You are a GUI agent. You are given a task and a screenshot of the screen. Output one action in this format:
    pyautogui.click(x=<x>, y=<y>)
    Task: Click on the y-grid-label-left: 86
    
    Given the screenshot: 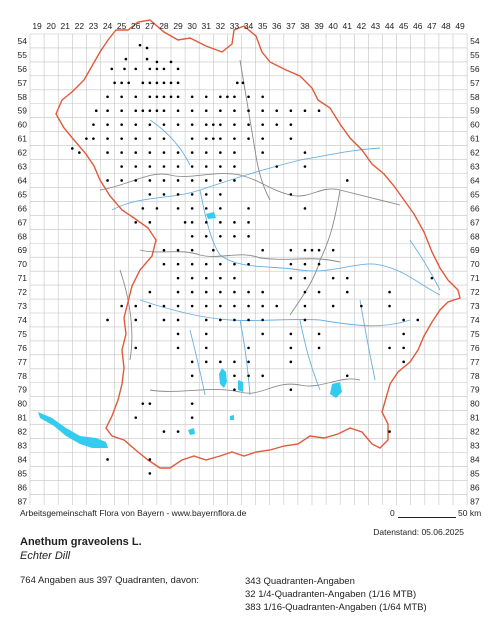 What is the action you would take?
    pyautogui.click(x=23, y=487)
    